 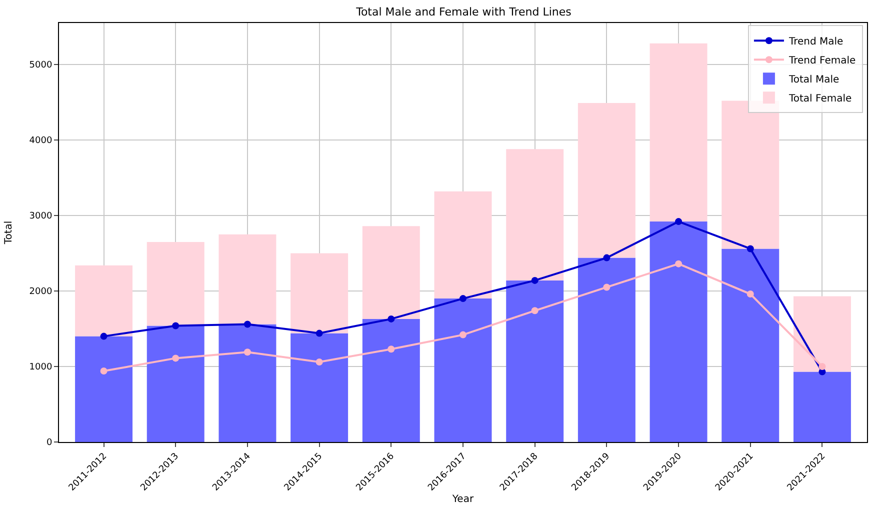 What do you see at coordinates (822, 60) in the screenshot?
I see `legend-label: Trend Female` at bounding box center [822, 60].